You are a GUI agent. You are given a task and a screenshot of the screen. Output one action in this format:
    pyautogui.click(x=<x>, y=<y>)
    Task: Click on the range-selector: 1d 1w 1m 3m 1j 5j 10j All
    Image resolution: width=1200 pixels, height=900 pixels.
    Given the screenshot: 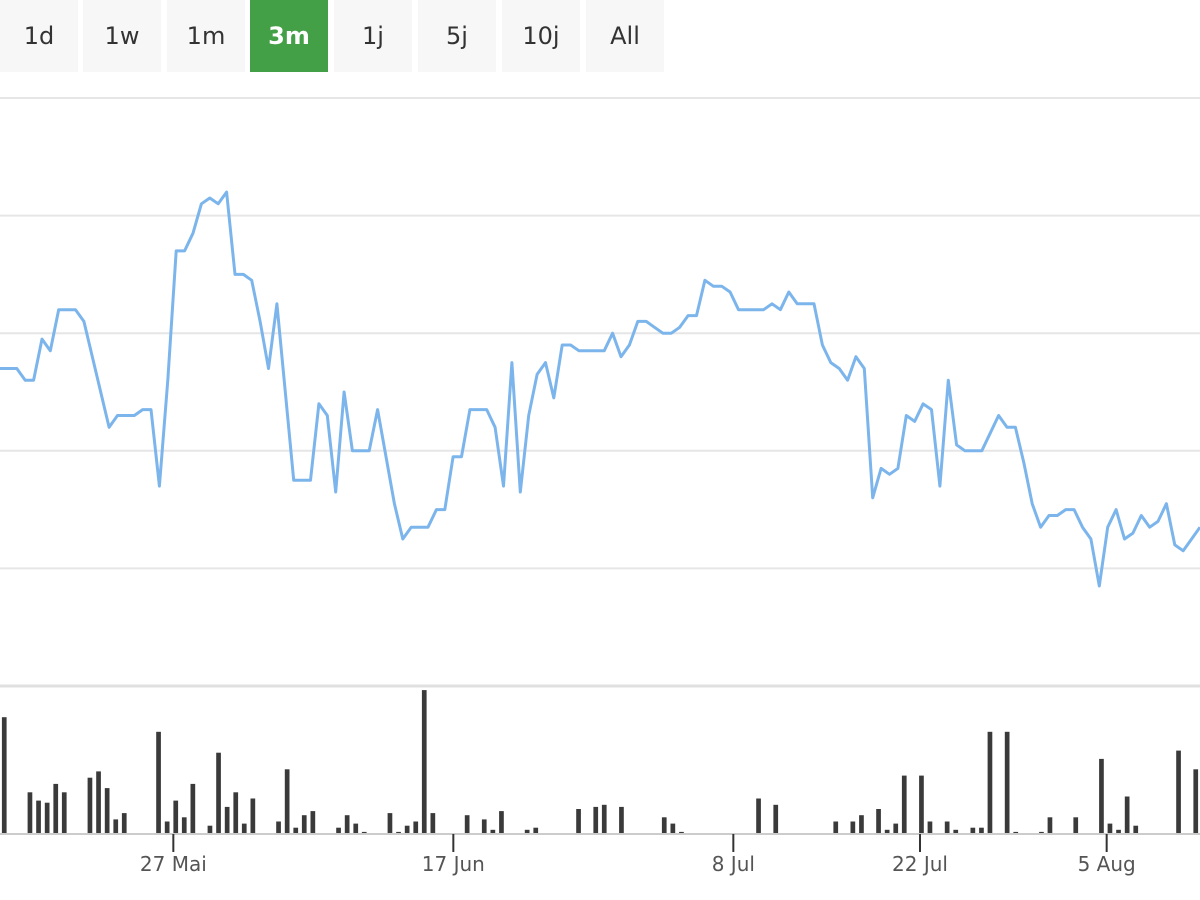 What is the action you would take?
    pyautogui.click(x=340, y=36)
    